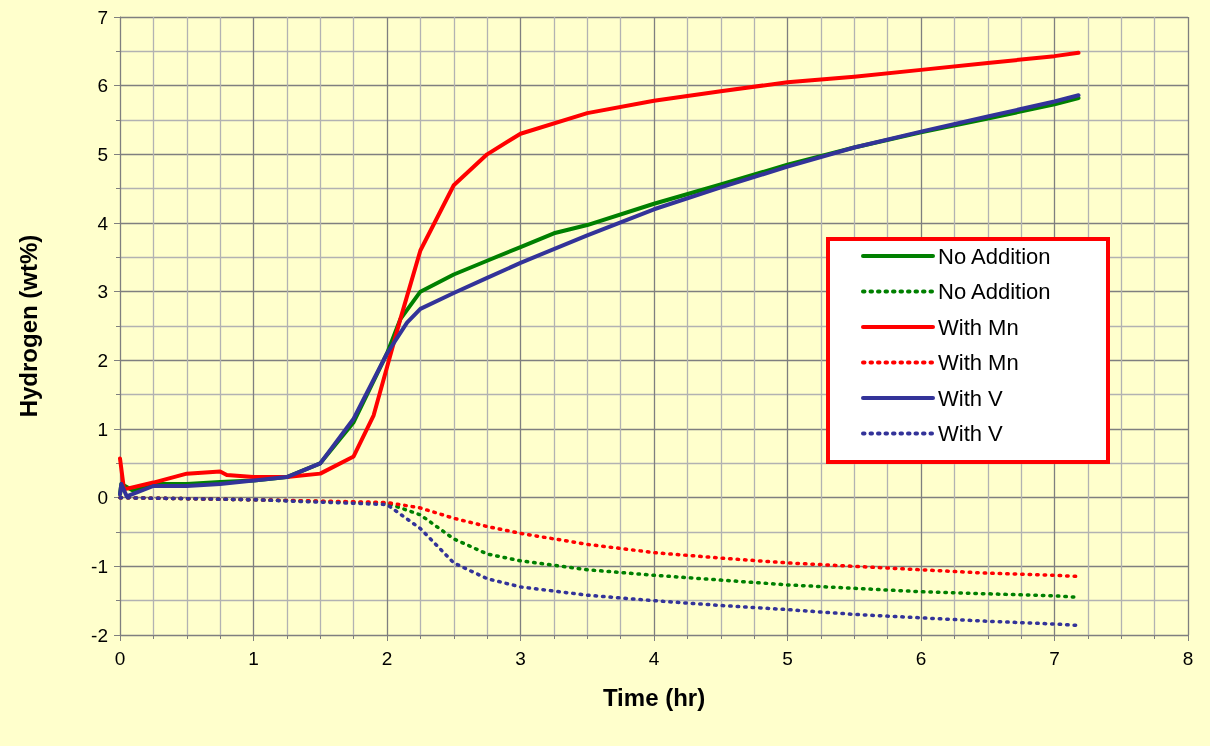 The height and width of the screenshot is (746, 1210). Describe the element at coordinates (28, 326) in the screenshot. I see `y-axis-title: Hydrogen (wt%)` at that location.